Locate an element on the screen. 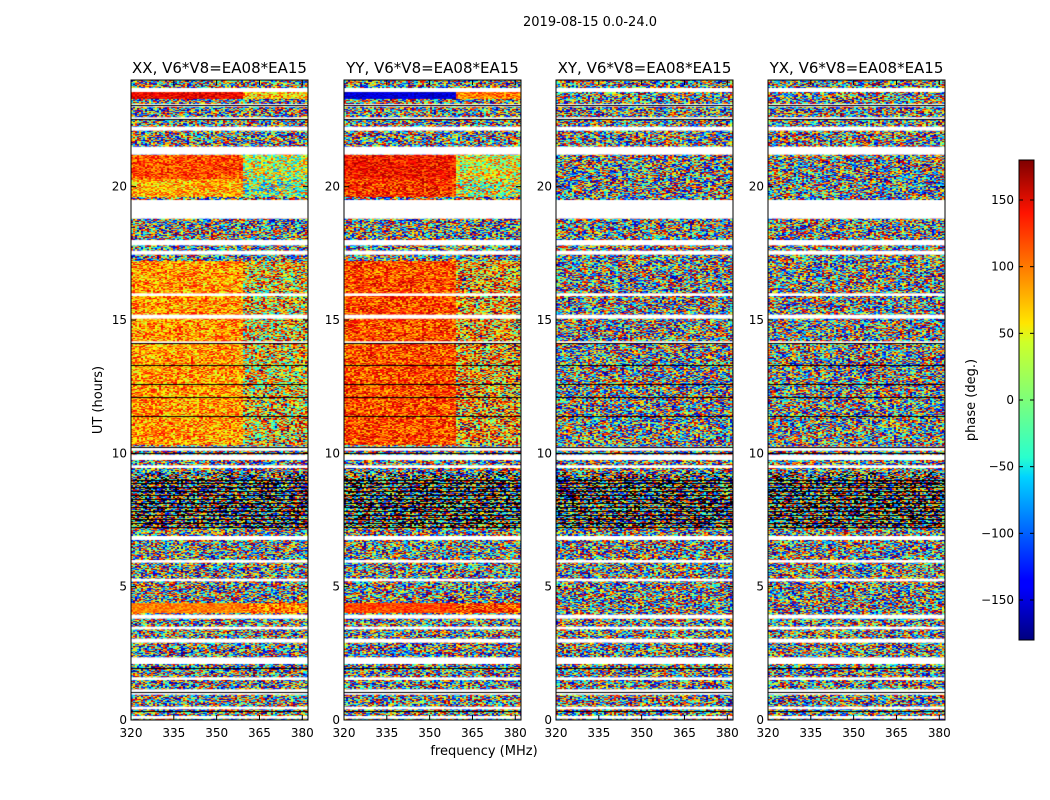 This screenshot has width=1050, height=800. colorbar-label: phase (deg.) is located at coordinates (971, 400).